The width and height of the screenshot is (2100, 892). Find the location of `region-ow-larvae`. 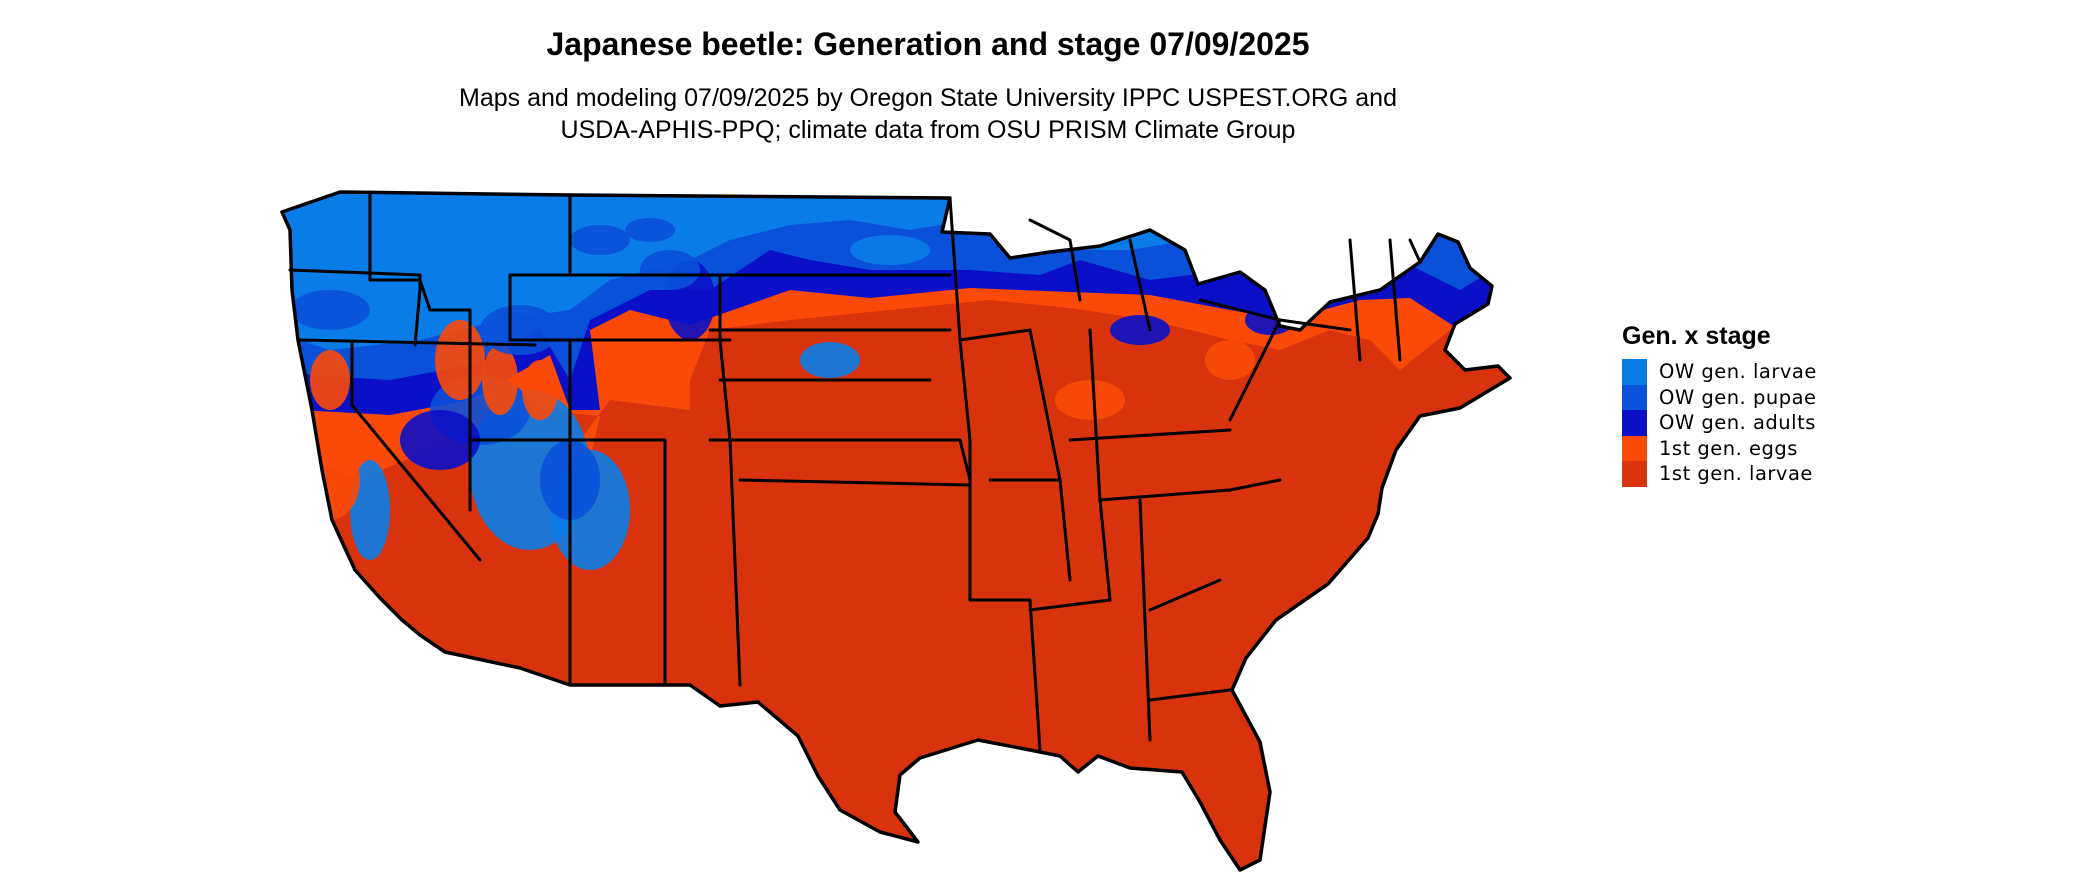

region-ow-larvae is located at coordinates (896, 271).